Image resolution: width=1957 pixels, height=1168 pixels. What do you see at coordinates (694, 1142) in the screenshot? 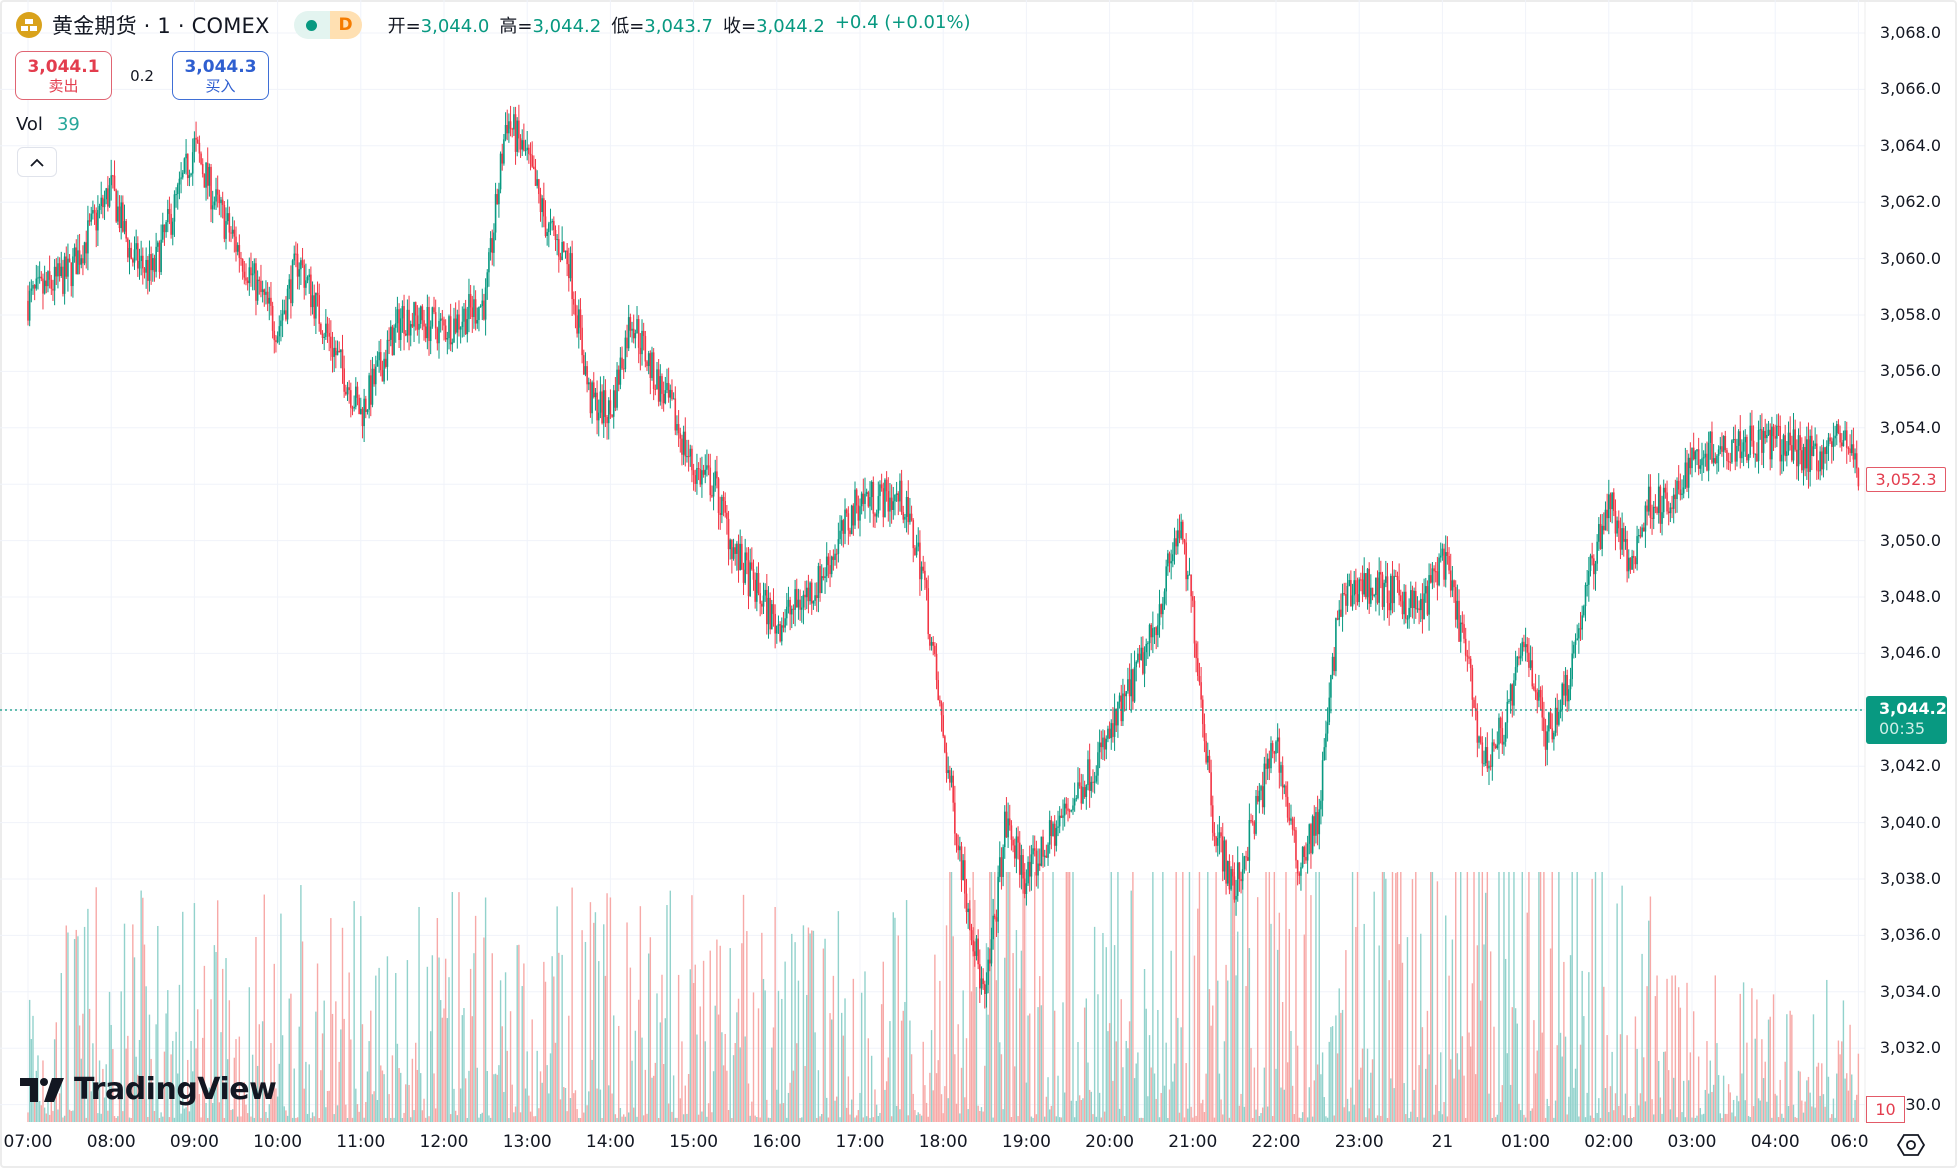
I see `time-axis-label: 15:00` at bounding box center [694, 1142].